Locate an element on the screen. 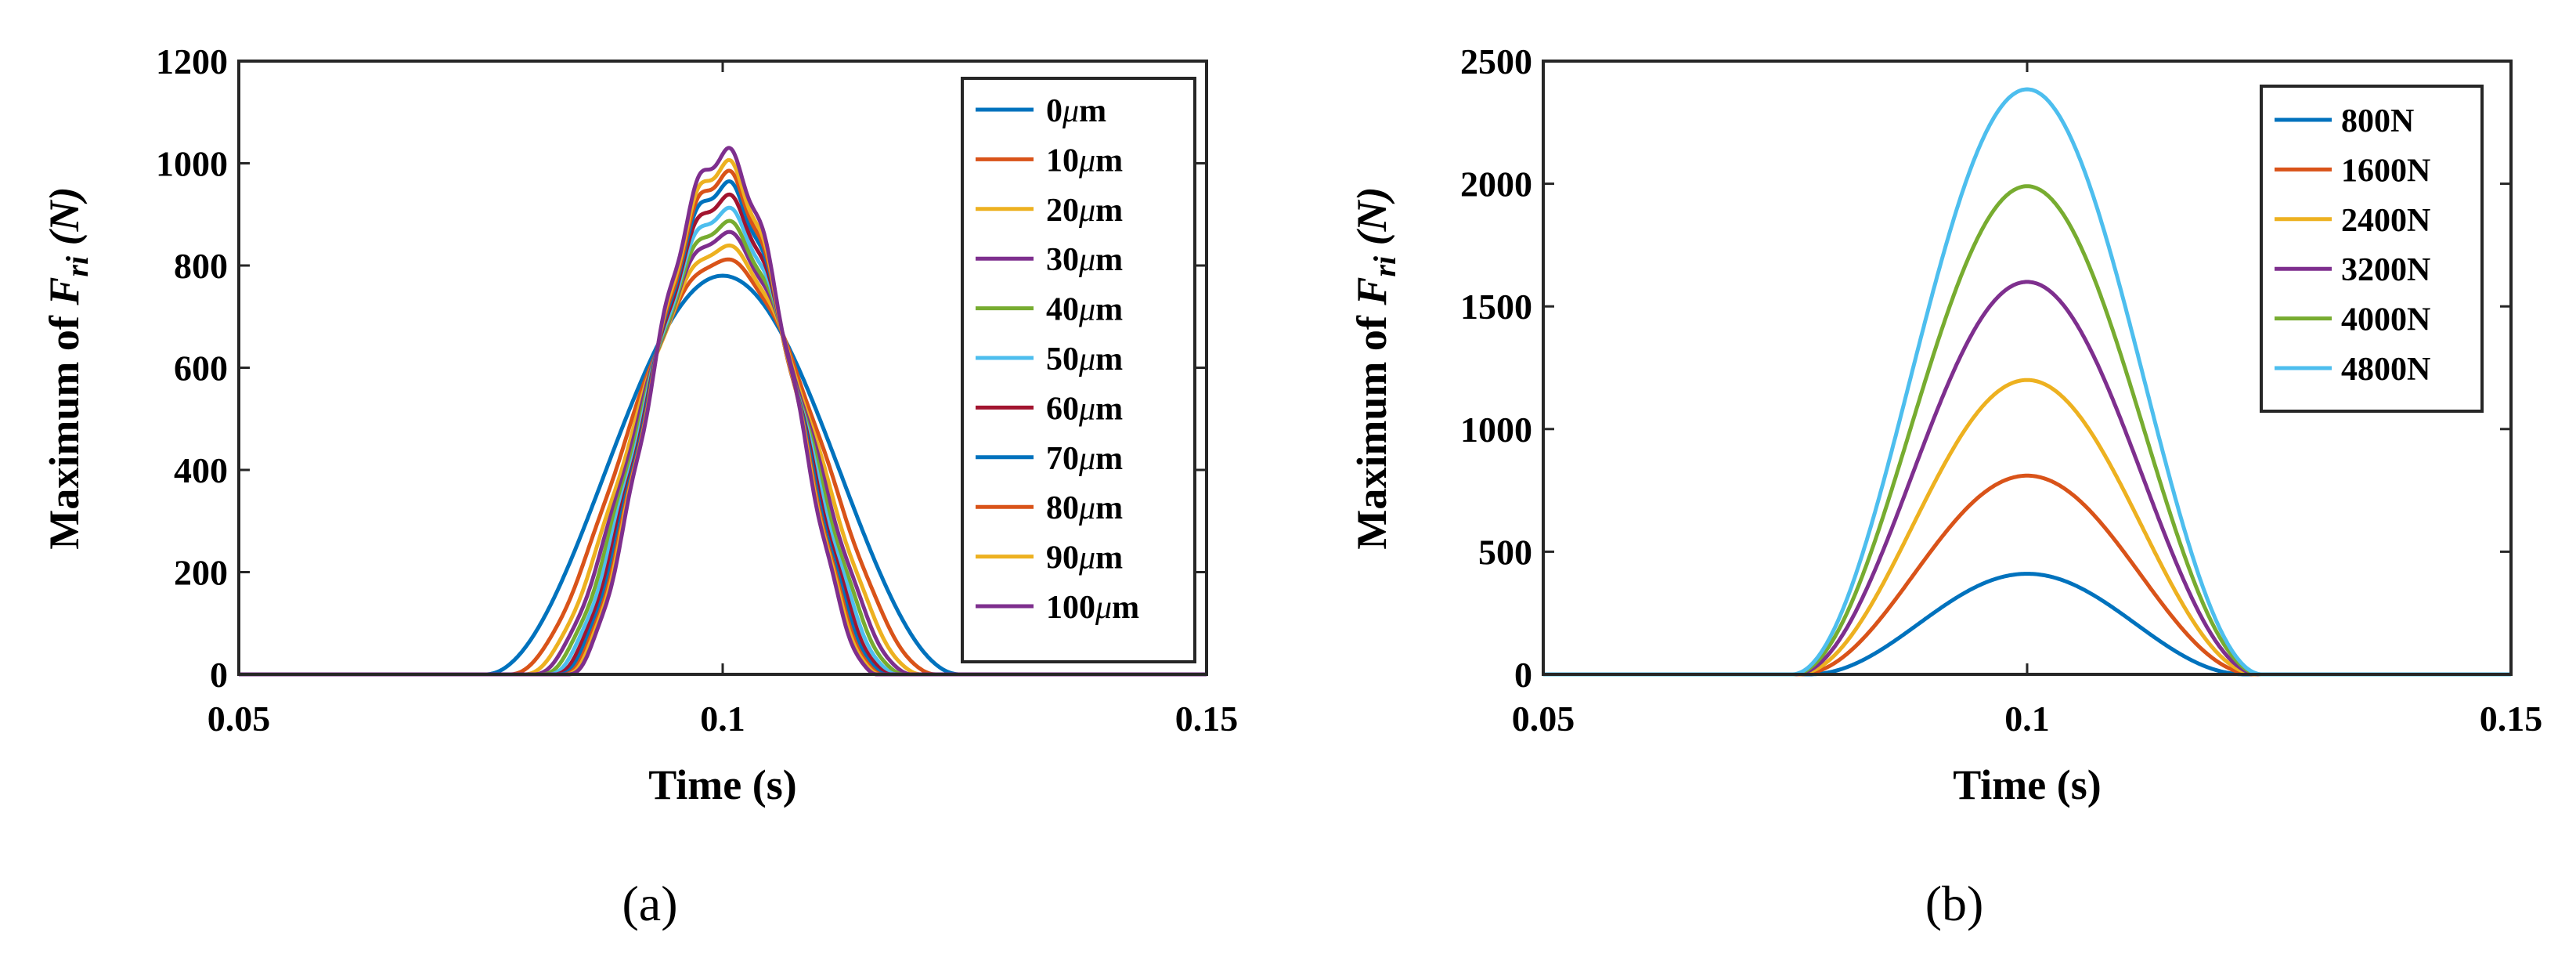 Image resolution: width=2576 pixels, height=961 pixels. legend-label: 30μm is located at coordinates (1084, 260).